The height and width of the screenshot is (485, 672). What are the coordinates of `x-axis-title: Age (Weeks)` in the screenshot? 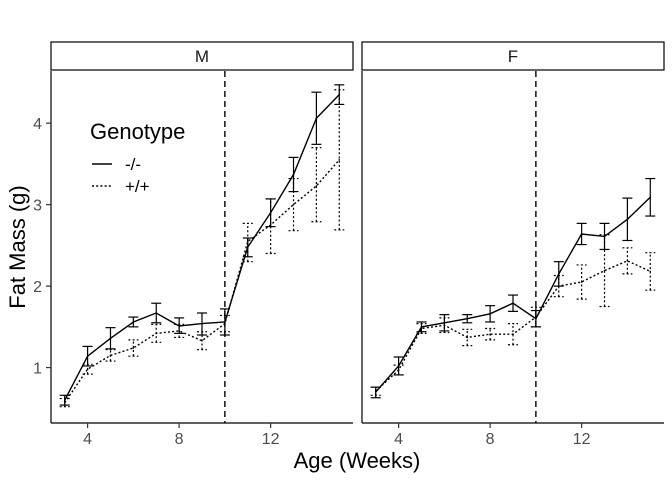 It's located at (357, 460).